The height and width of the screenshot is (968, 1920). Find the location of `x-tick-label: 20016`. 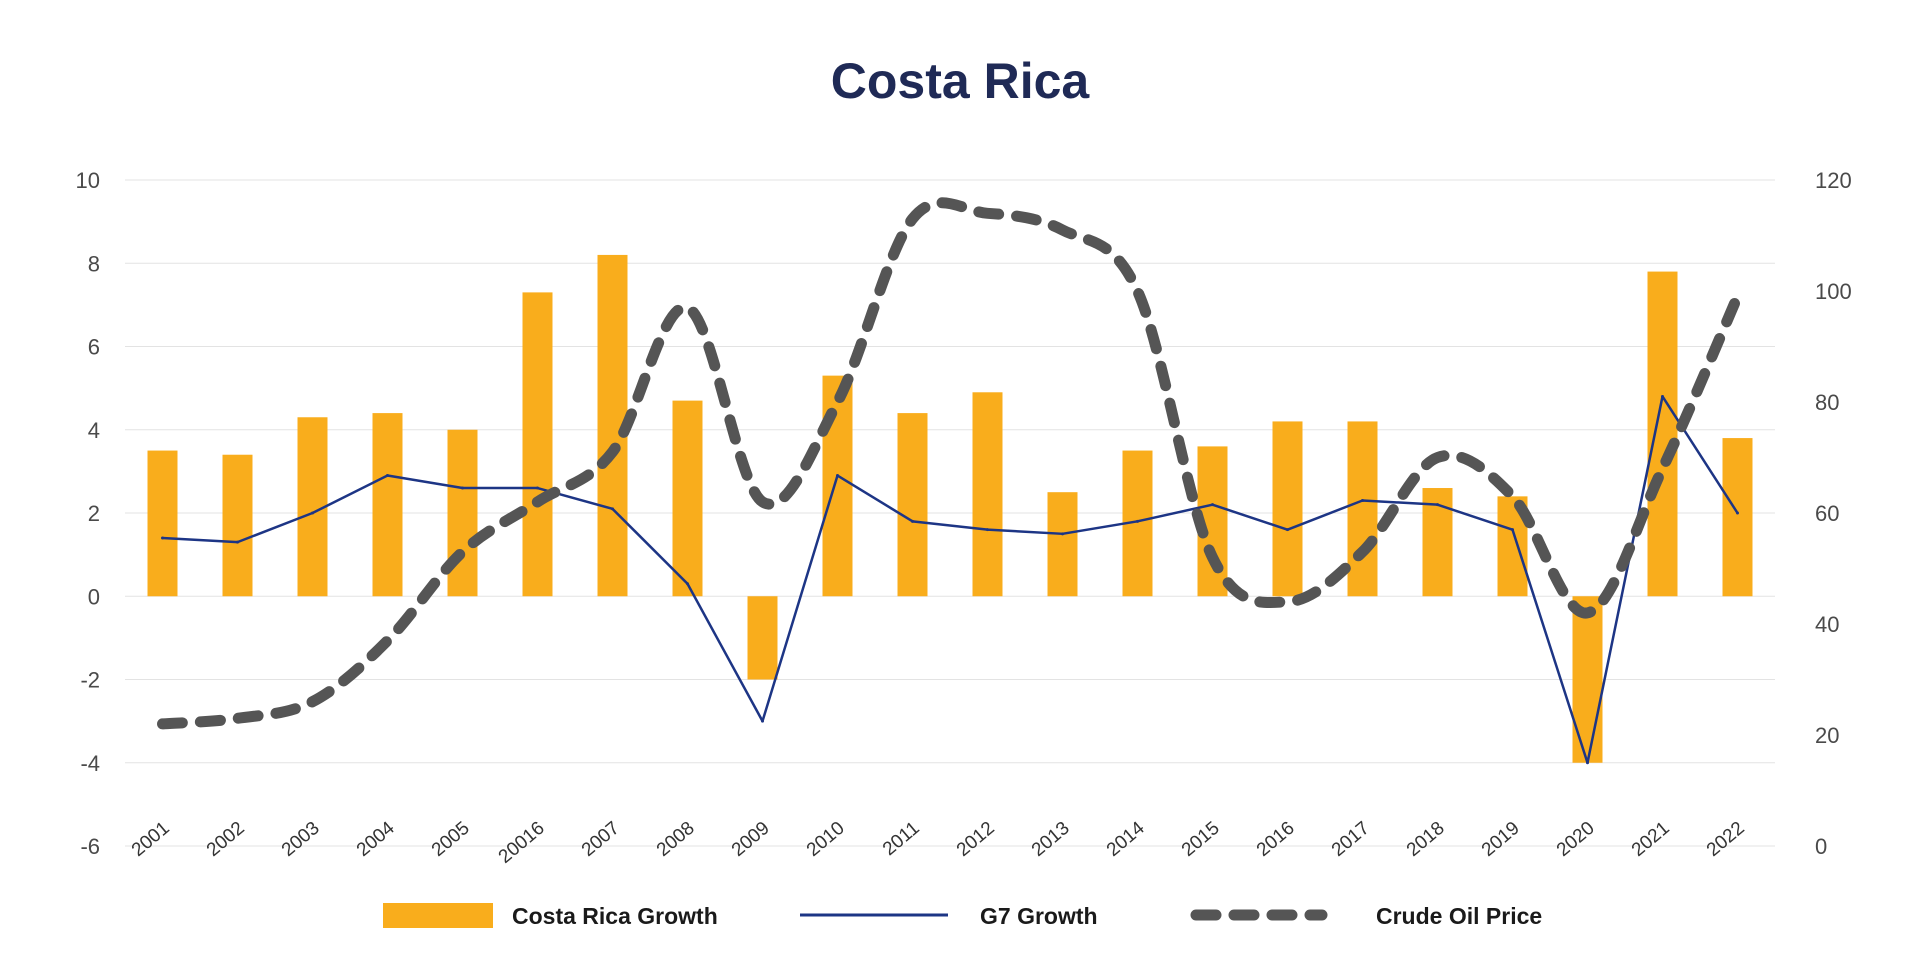

x-tick-label: 20016 is located at coordinates (522, 843).